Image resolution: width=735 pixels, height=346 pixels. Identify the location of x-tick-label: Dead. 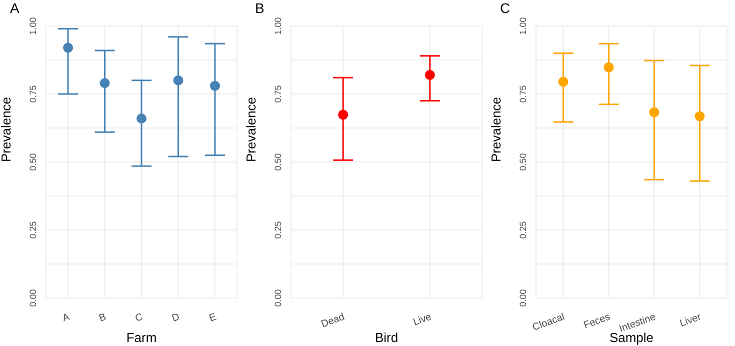
(333, 321).